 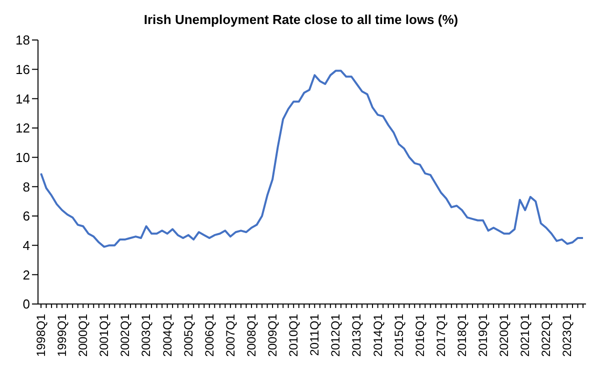 I want to click on x-tick-label: 2021Q1, so click(x=525, y=335).